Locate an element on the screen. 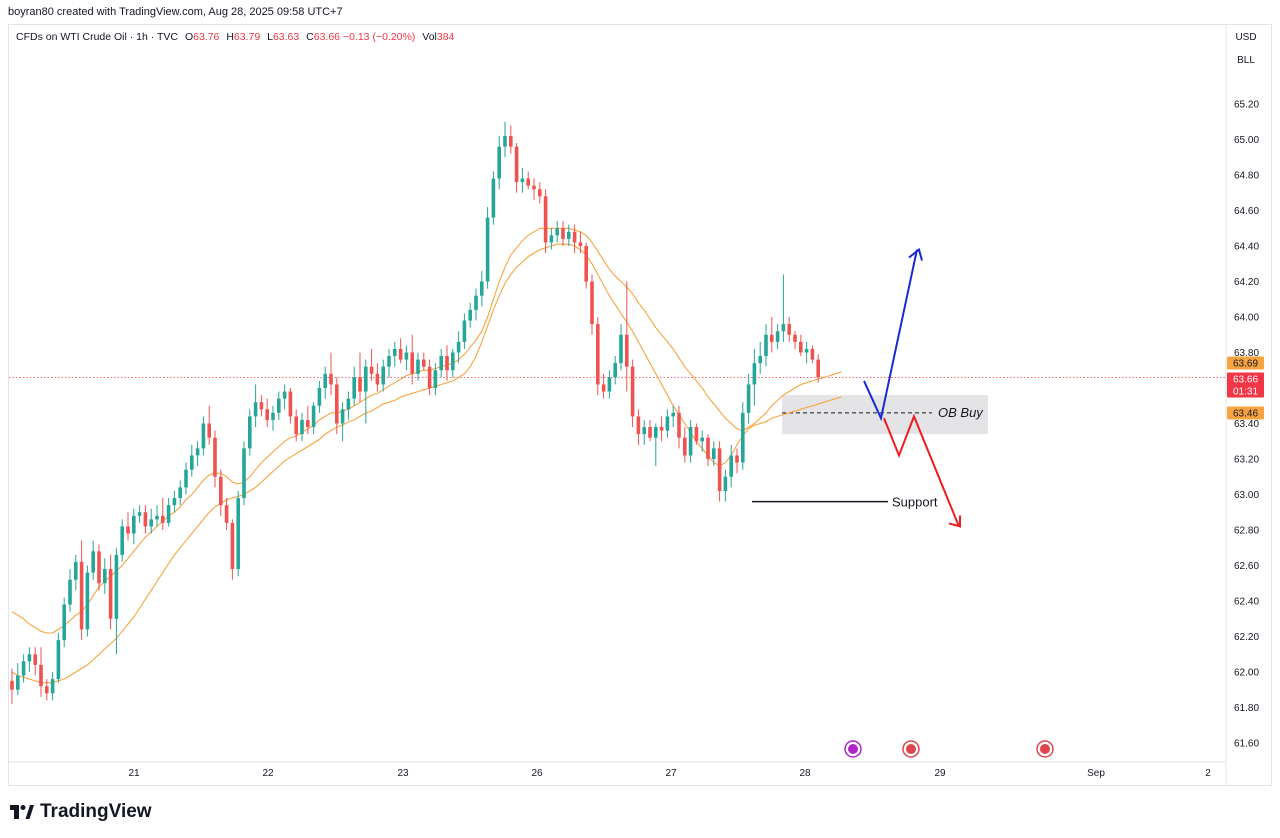 This screenshot has width=1280, height=838. bearish-projection-path is located at coordinates (921, 470).